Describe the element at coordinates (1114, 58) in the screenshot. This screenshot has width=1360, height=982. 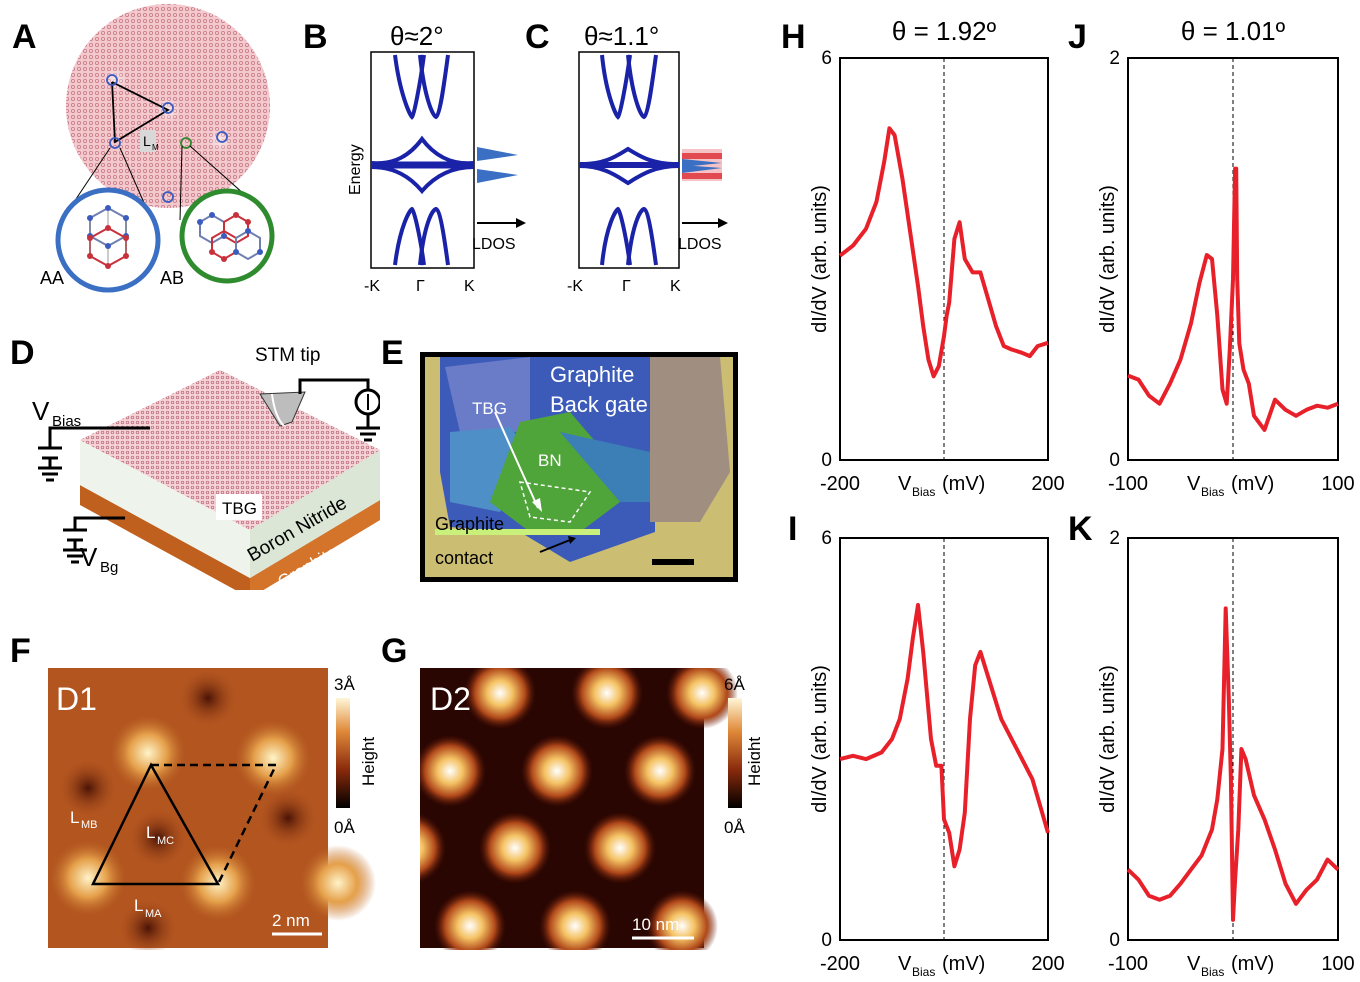
I see `chart-j-ytick-max: 2` at that location.